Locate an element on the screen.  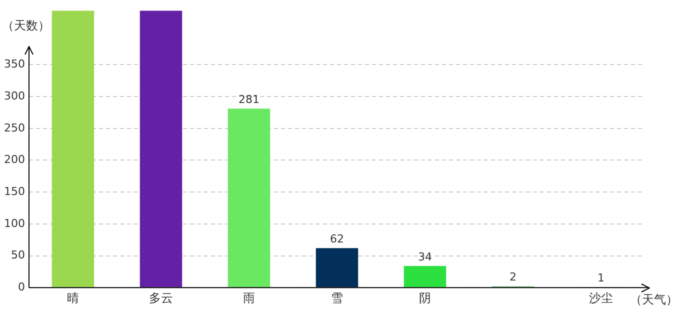
y-tick-label: 100 is located at coordinates (14, 223).